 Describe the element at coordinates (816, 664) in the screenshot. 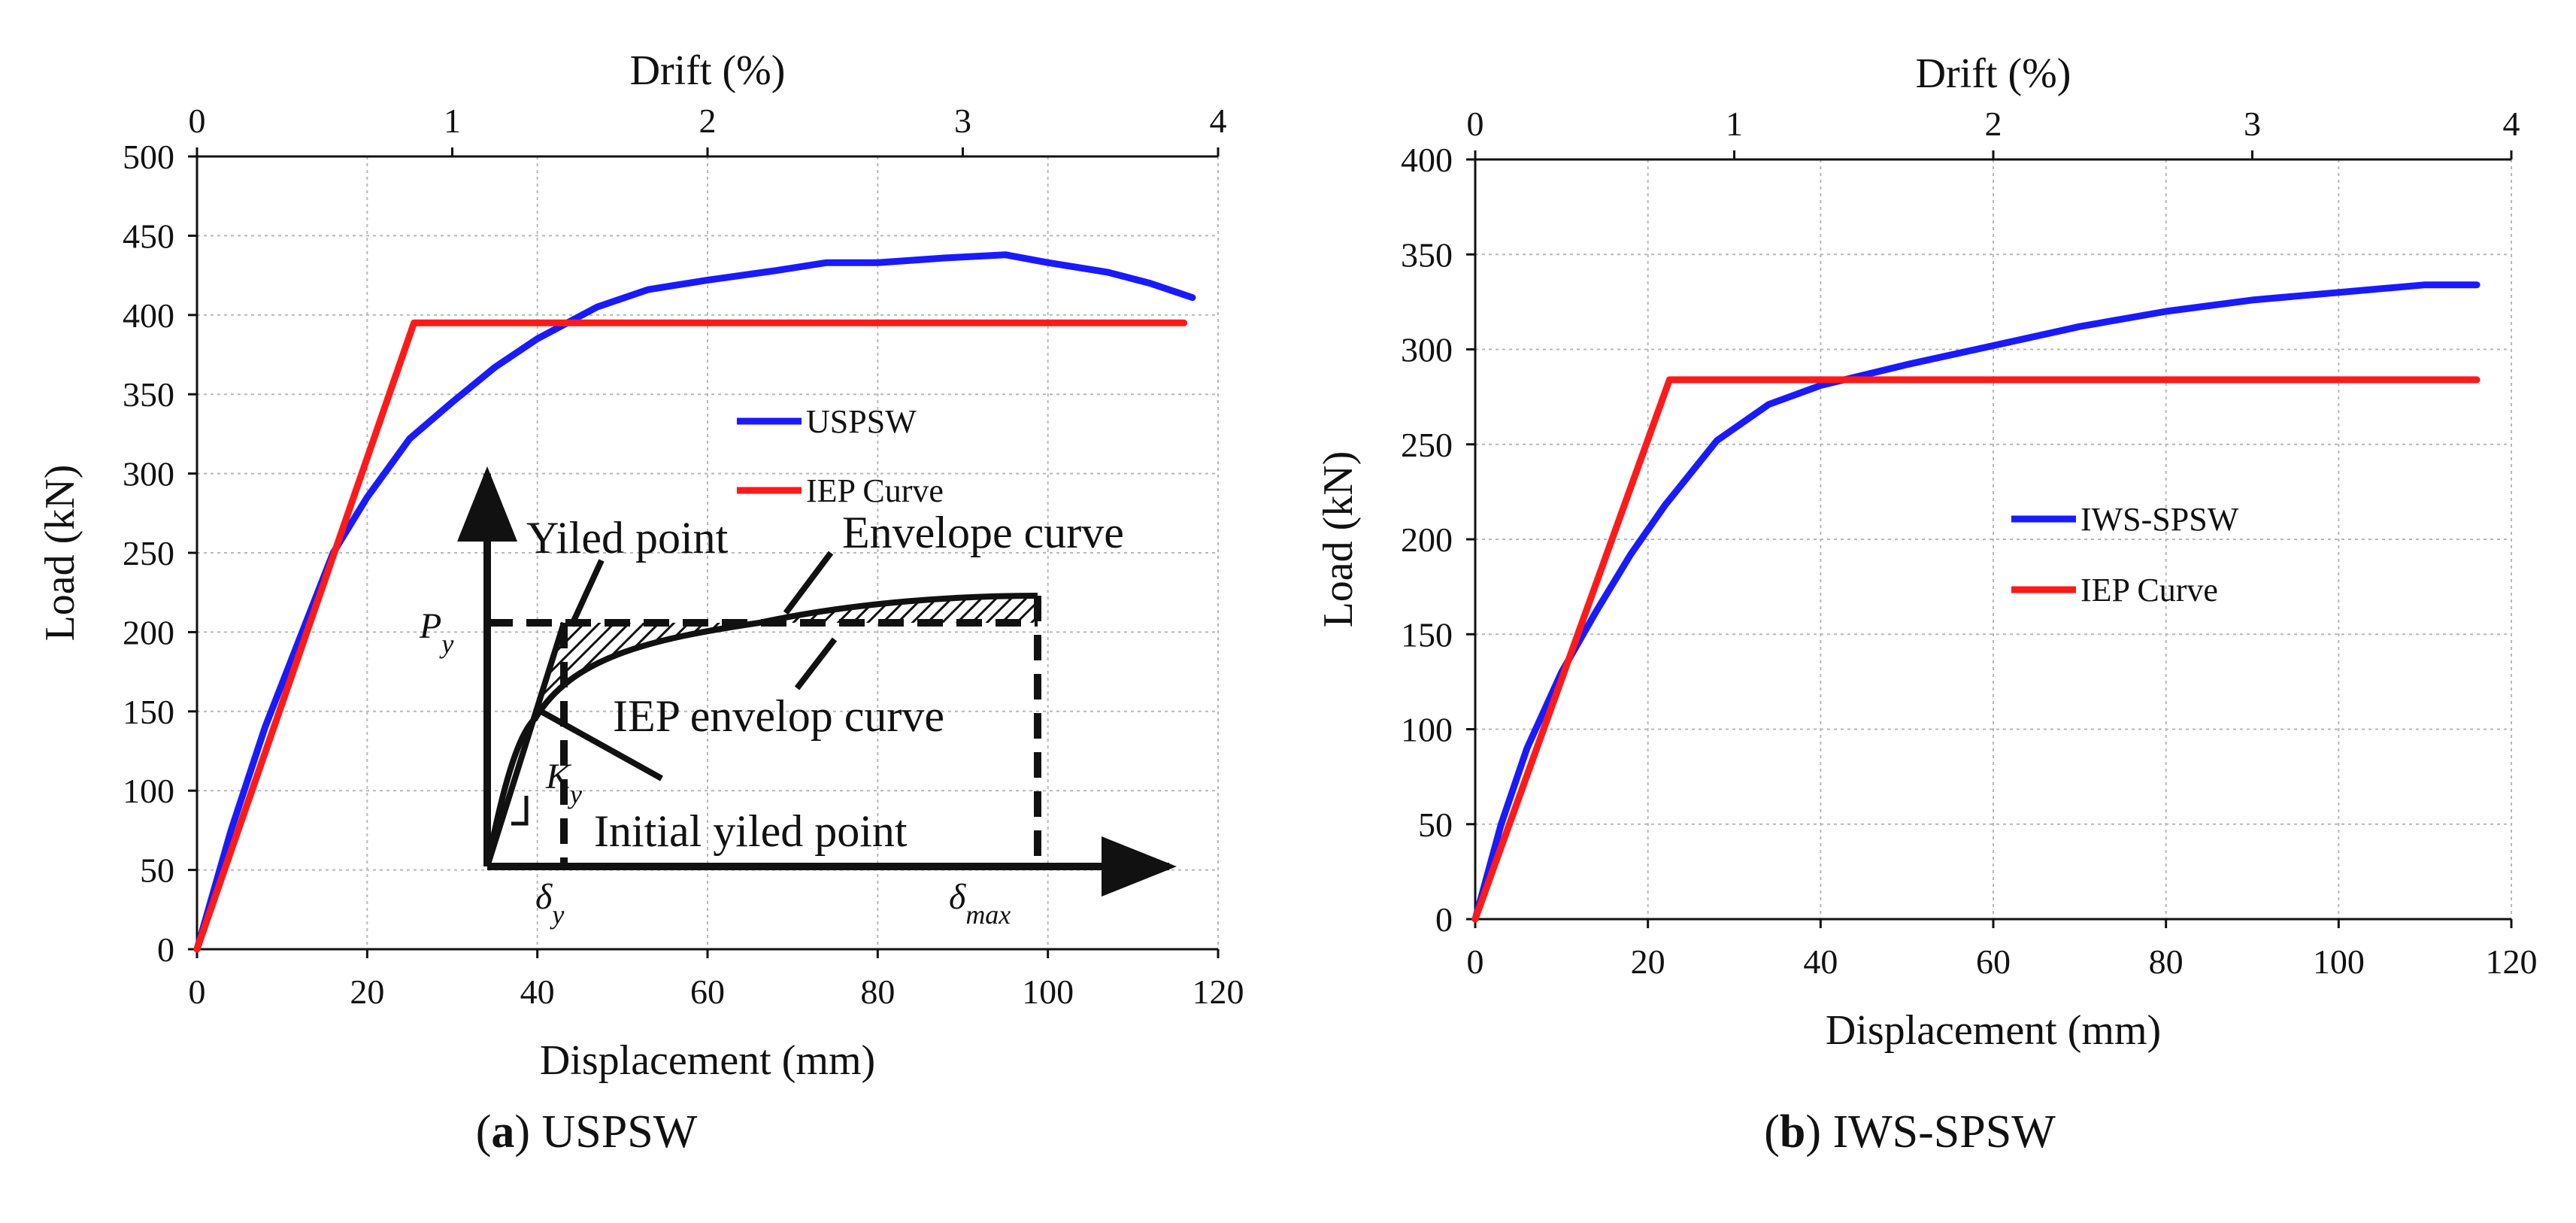

I see `inset-leader-iep` at that location.